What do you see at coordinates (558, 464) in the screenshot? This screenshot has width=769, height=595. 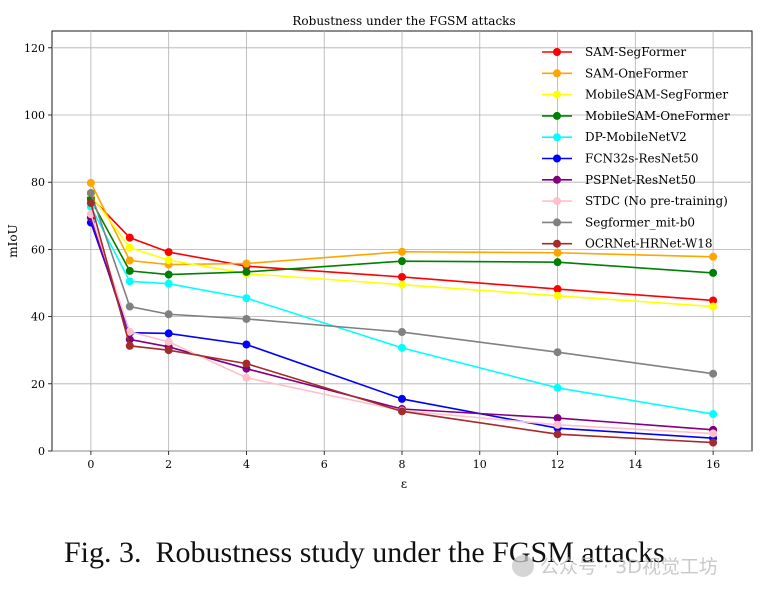 I see `x-tick-label: 12` at bounding box center [558, 464].